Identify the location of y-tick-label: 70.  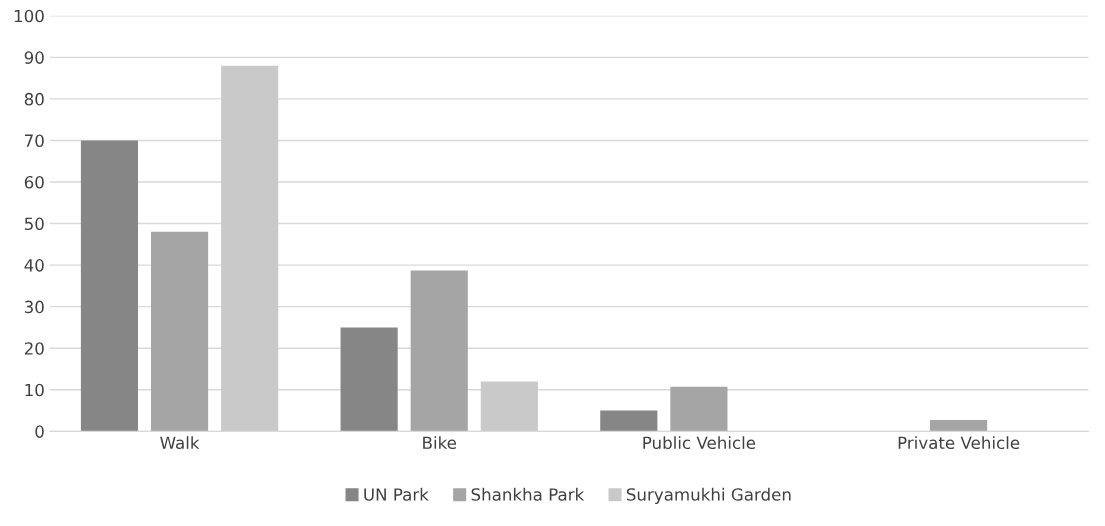
(34, 141).